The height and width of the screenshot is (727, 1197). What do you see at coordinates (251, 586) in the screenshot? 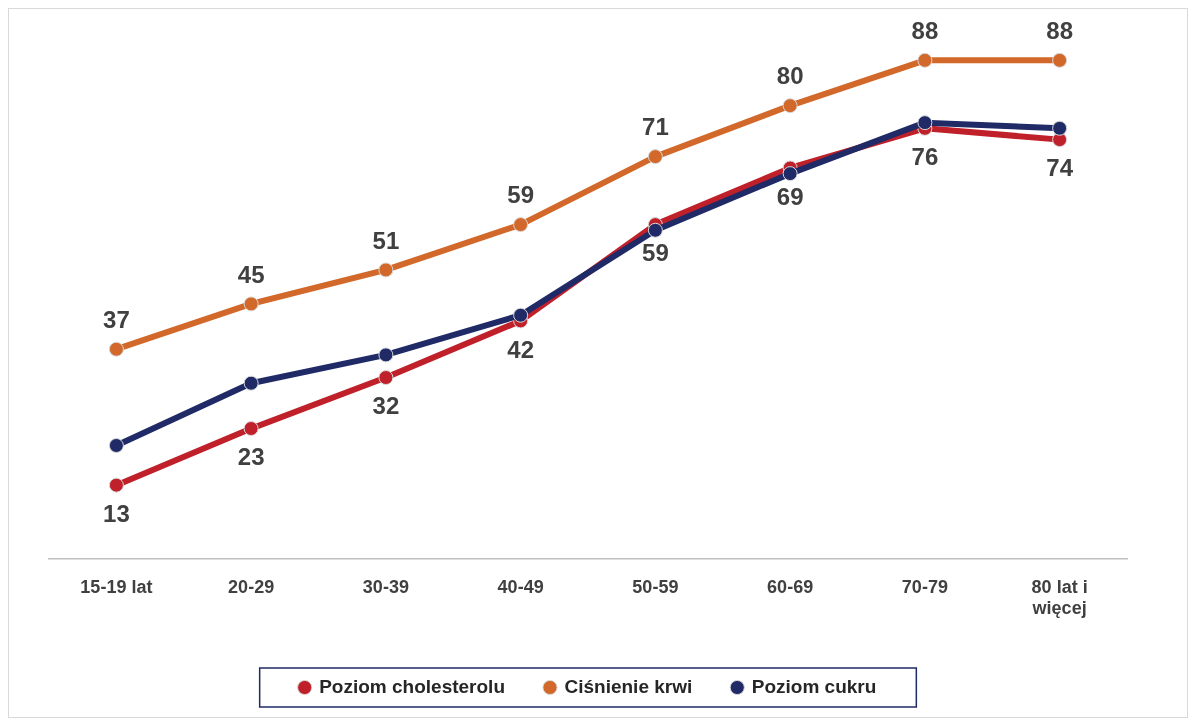
I see `x-tick-label: 20-29` at bounding box center [251, 586].